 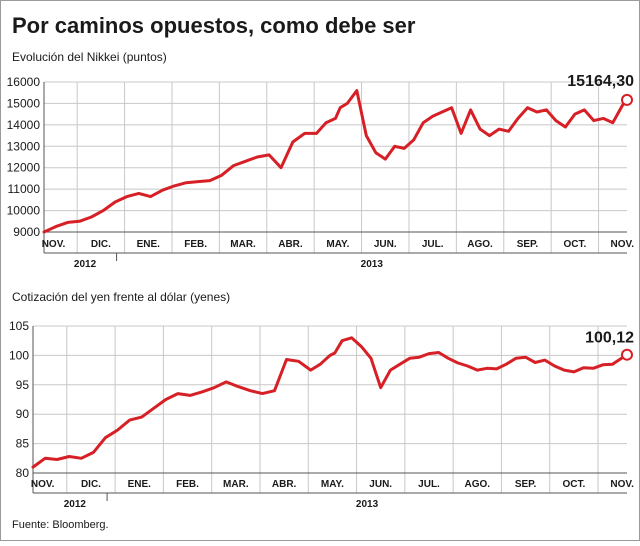 What do you see at coordinates (19, 355) in the screenshot?
I see `y-tick-label: 100` at bounding box center [19, 355].